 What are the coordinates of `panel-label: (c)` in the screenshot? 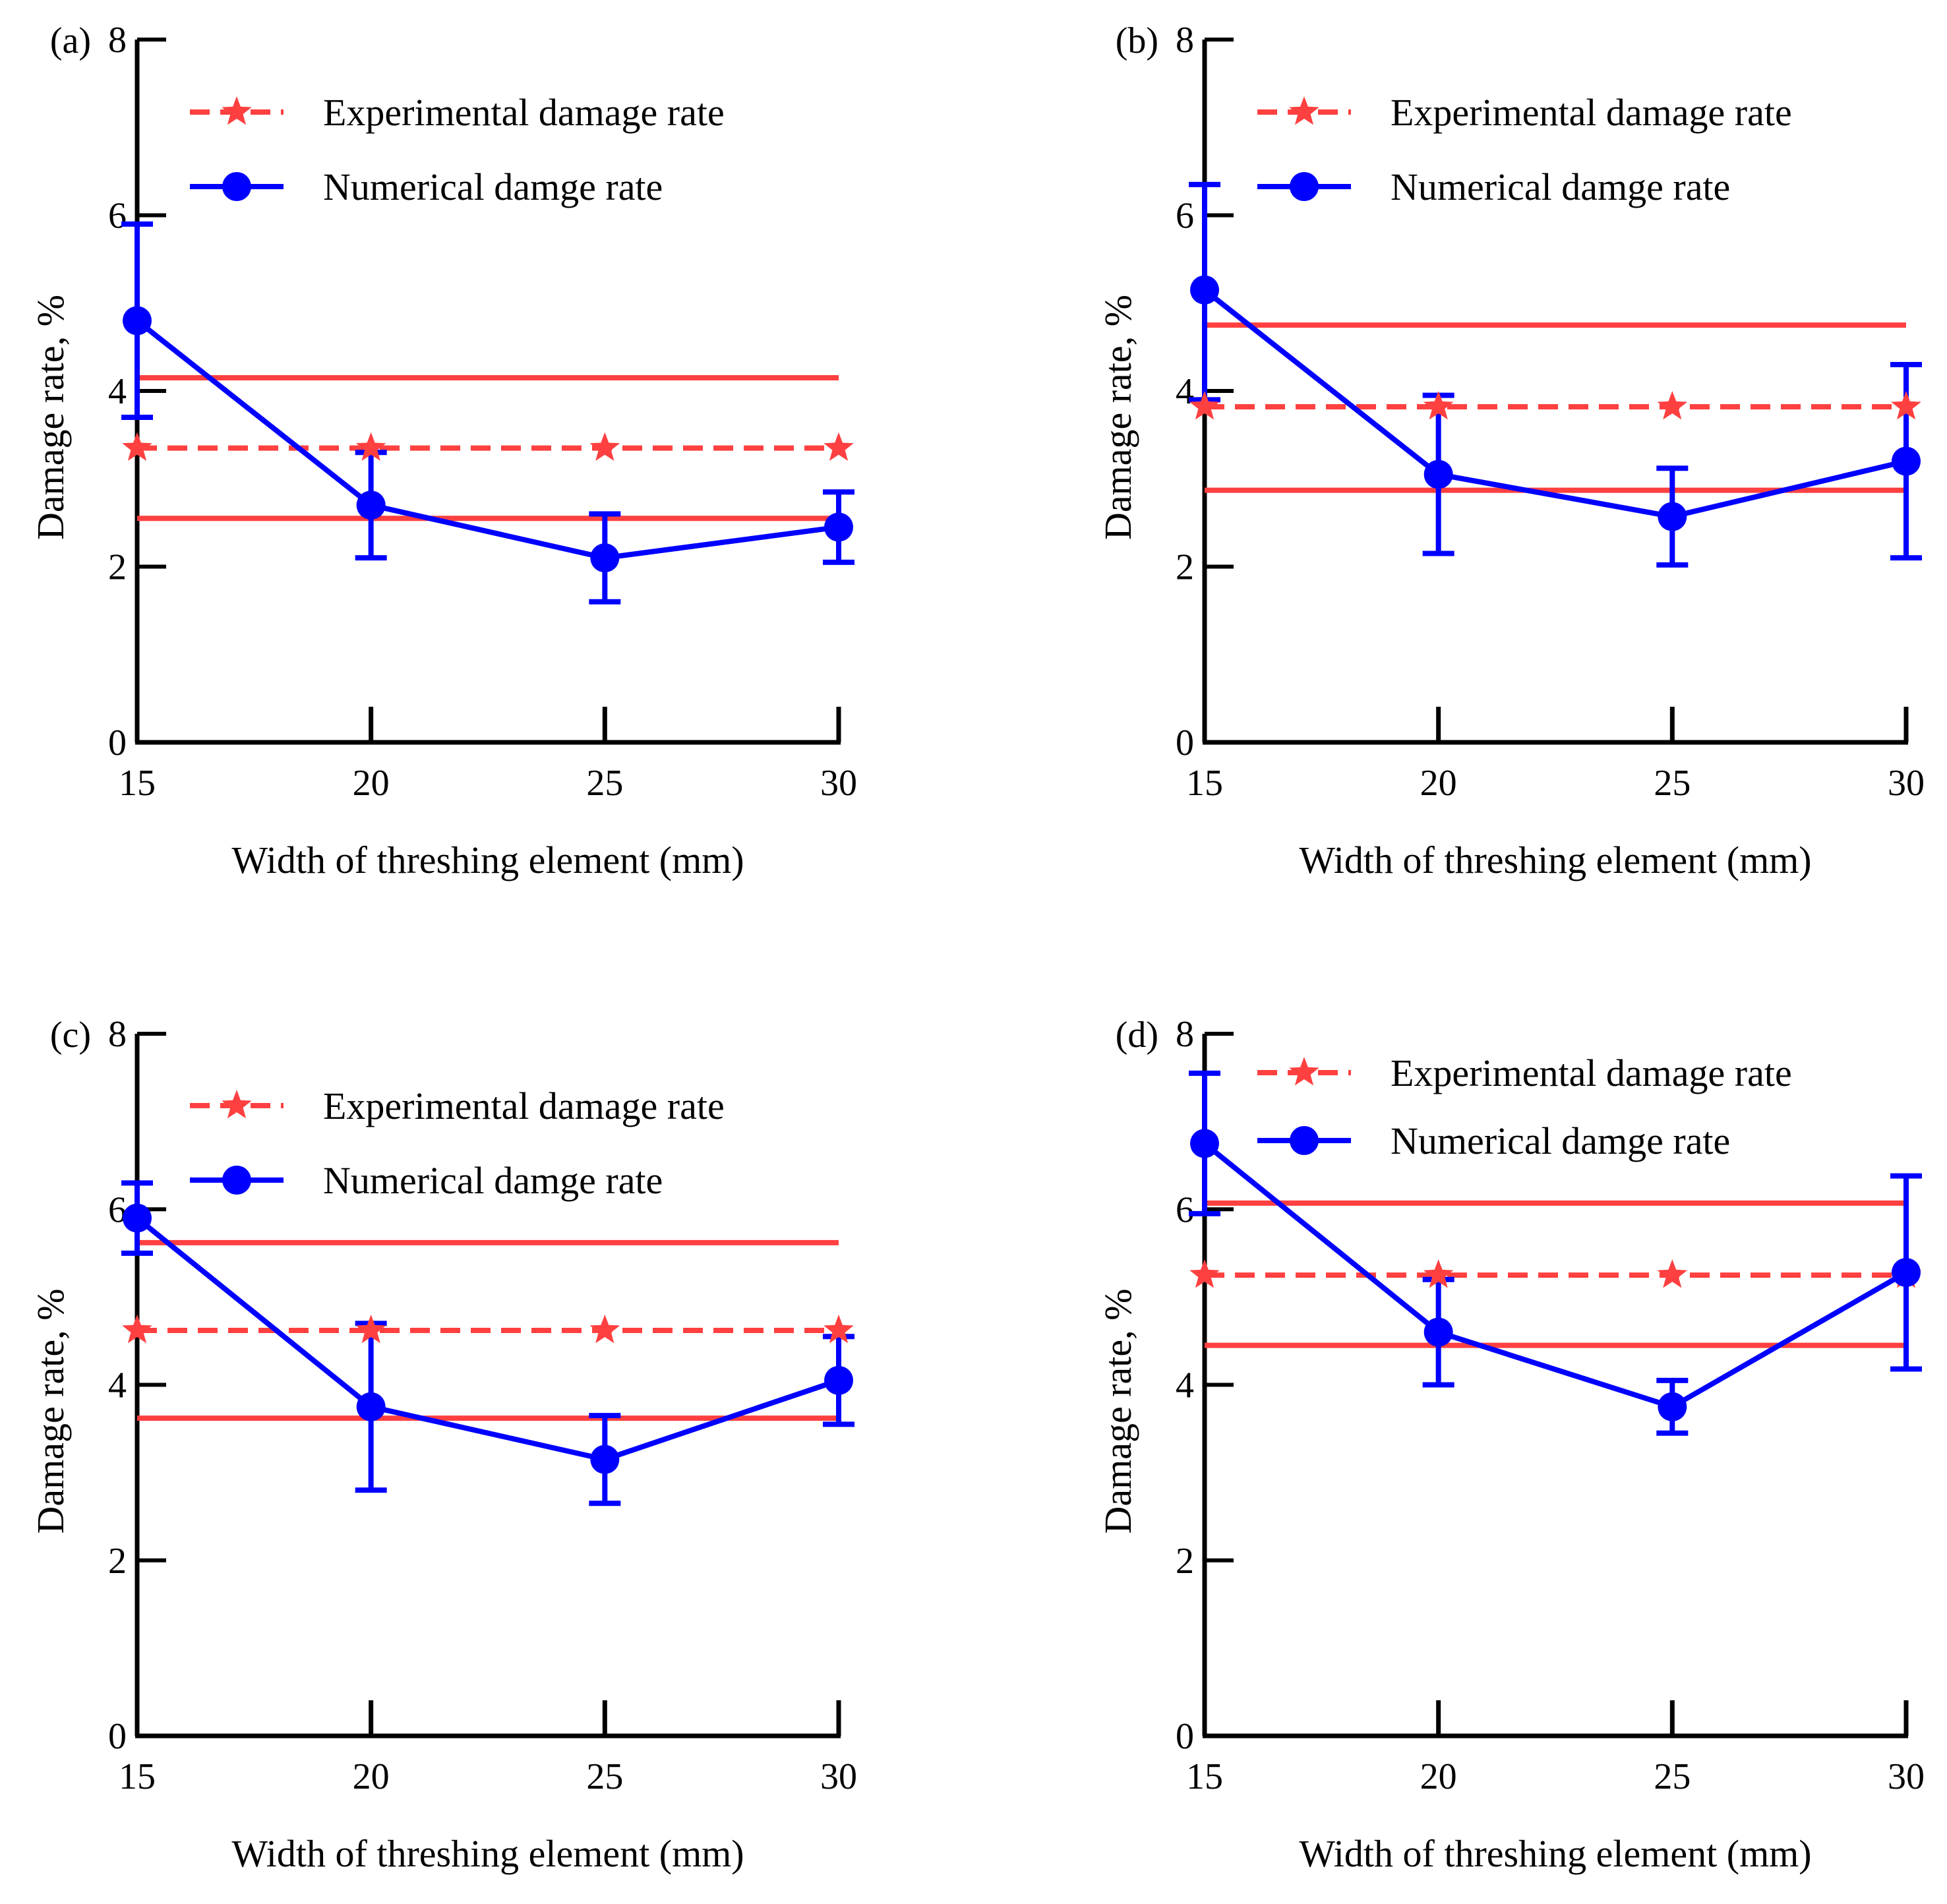 It's located at (70, 1035).